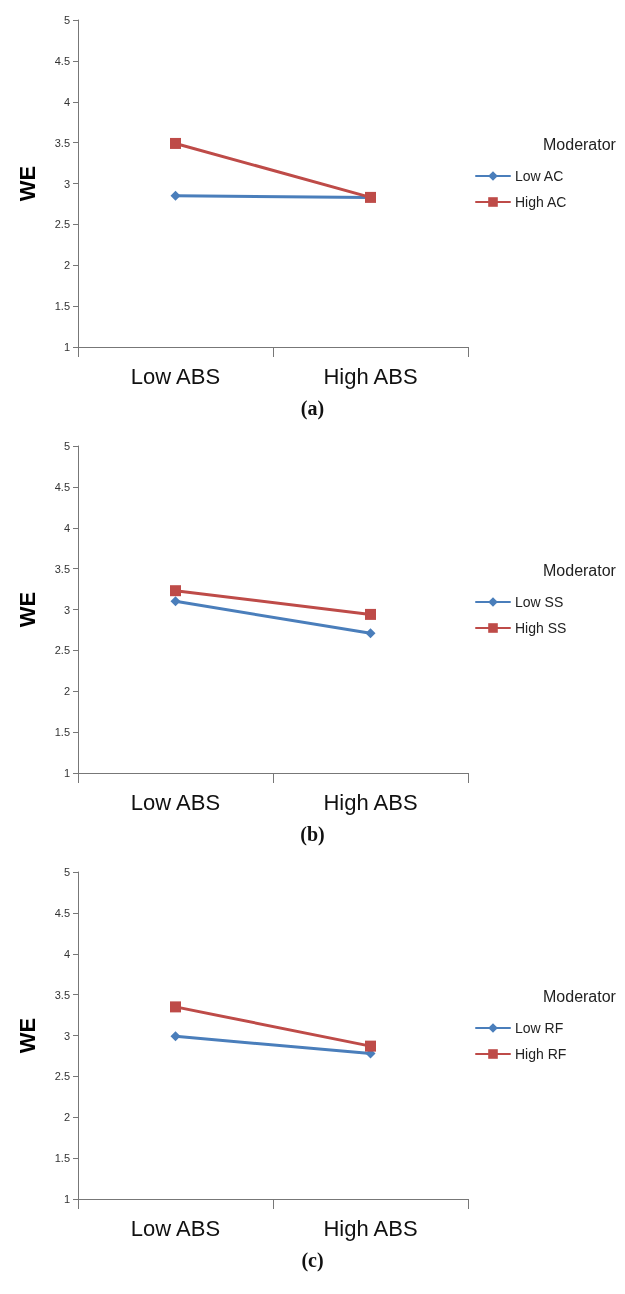 This screenshot has height=1294, width=625. What do you see at coordinates (539, 176) in the screenshot?
I see `legend-label: Low AC` at bounding box center [539, 176].